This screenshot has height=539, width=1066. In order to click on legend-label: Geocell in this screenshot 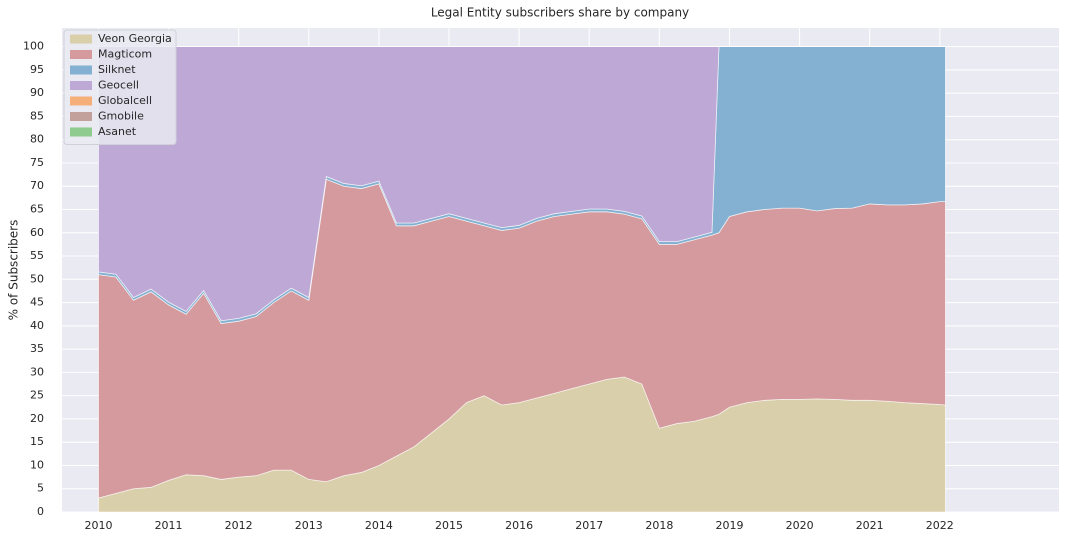, I will do `click(118, 85)`.